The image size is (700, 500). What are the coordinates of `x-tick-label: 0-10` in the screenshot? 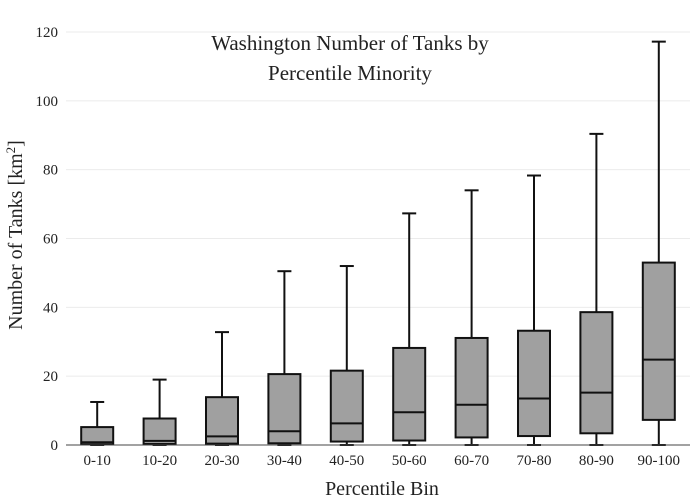 It's located at (97, 461).